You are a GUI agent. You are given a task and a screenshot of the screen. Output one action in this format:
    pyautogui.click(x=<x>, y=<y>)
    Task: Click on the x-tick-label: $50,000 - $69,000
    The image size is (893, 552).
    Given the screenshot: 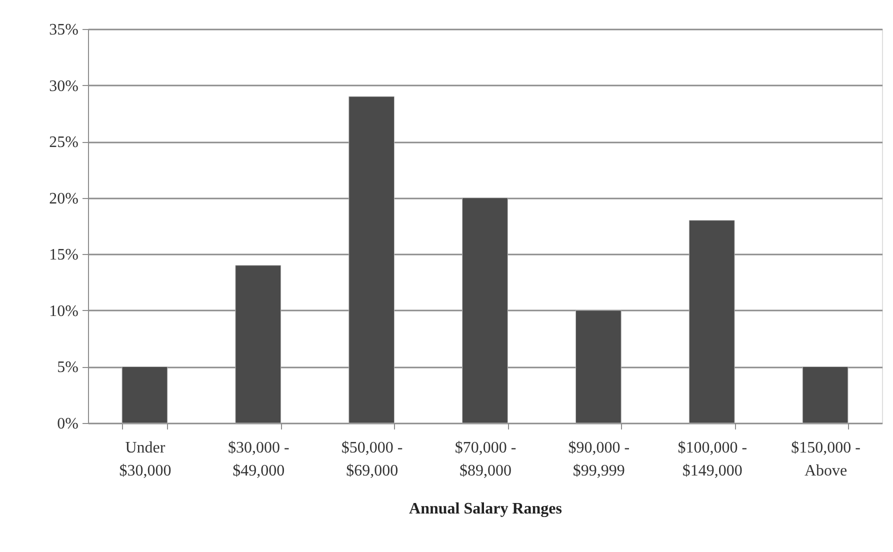 What is the action you would take?
    pyautogui.click(x=372, y=460)
    